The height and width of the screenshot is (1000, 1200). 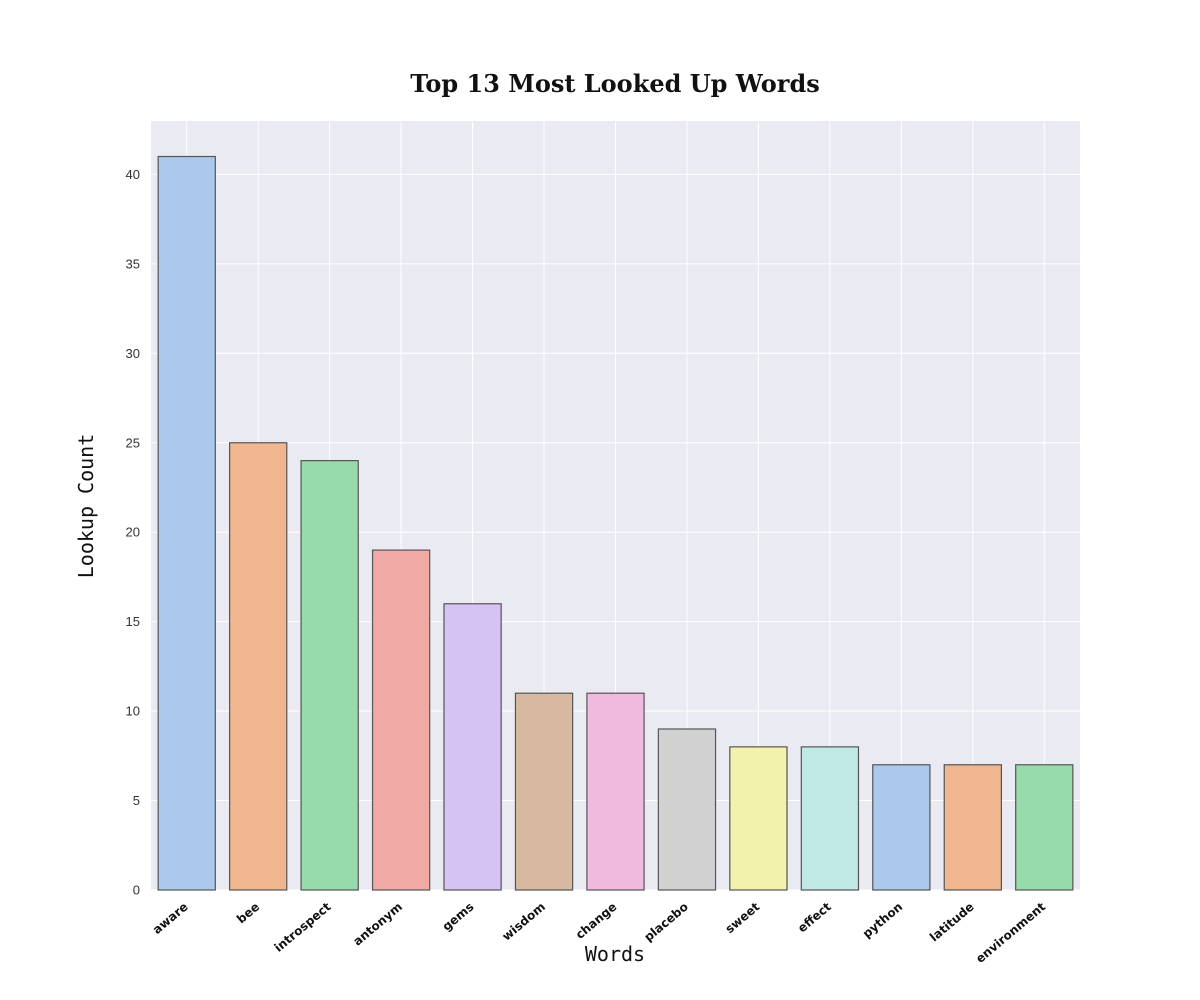 I want to click on x-tick-label: wisdom, so click(x=523, y=922).